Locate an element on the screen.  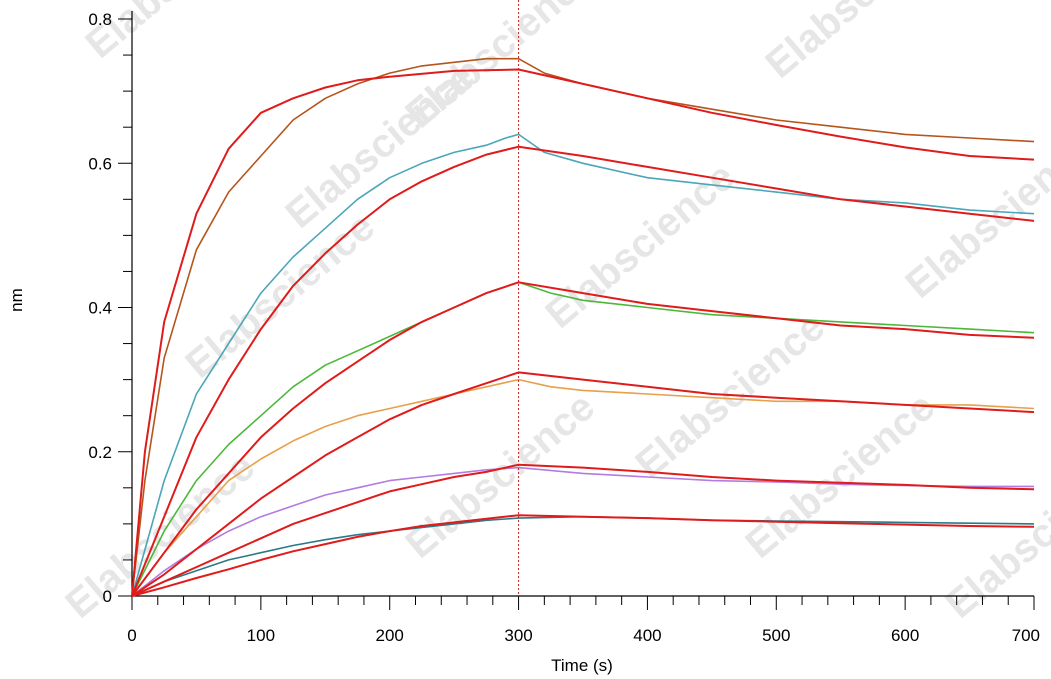
x-tick-label: 300 is located at coordinates (518, 635).